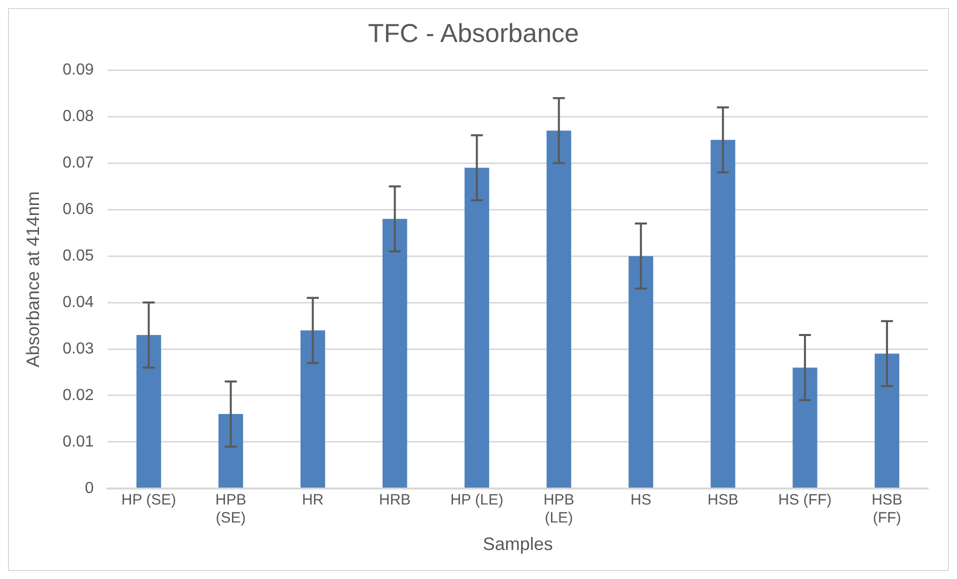 This screenshot has width=957, height=579. Describe the element at coordinates (78, 349) in the screenshot. I see `y-tick-label: 0.03` at that location.